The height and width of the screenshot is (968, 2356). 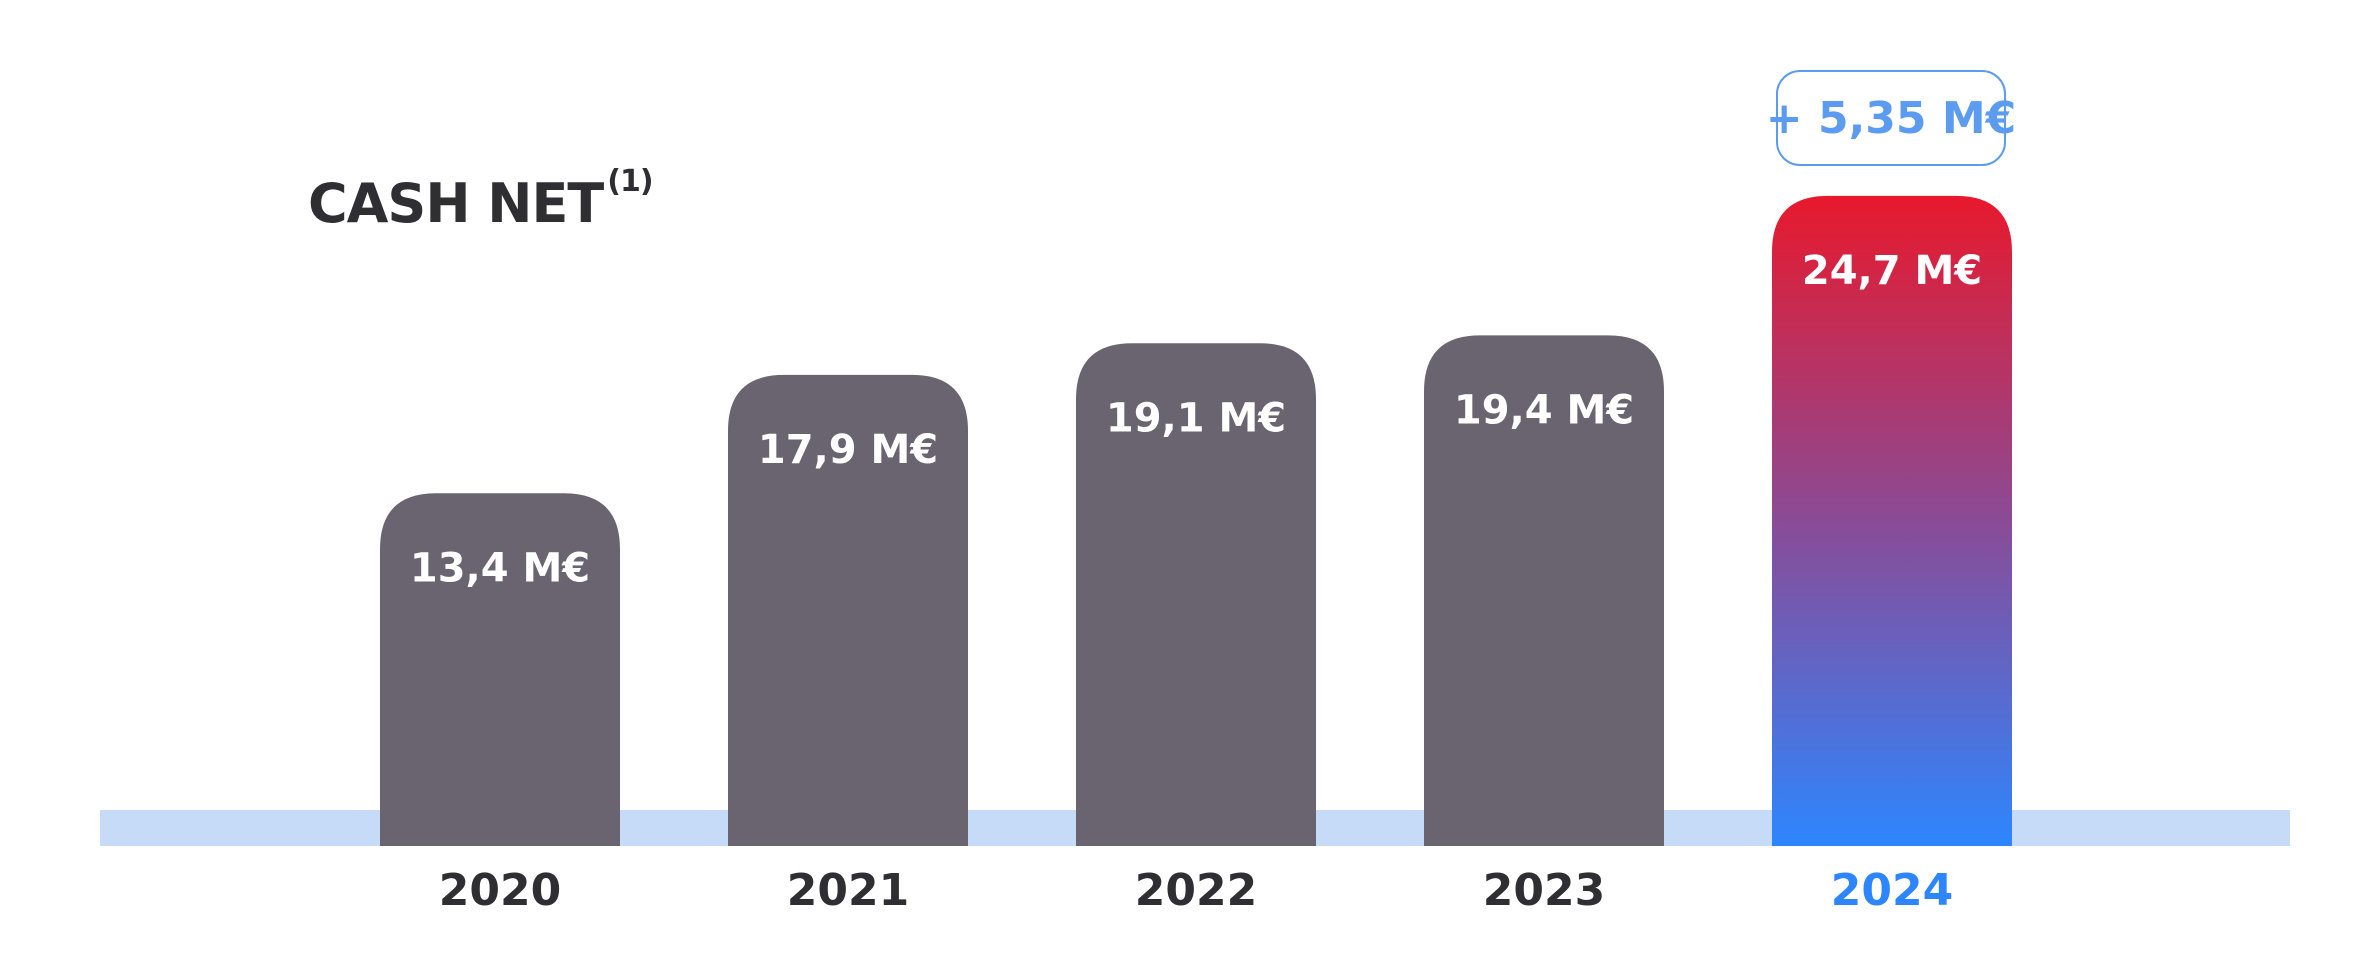 I want to click on chart-title: CASH NET (1), so click(x=481, y=199).